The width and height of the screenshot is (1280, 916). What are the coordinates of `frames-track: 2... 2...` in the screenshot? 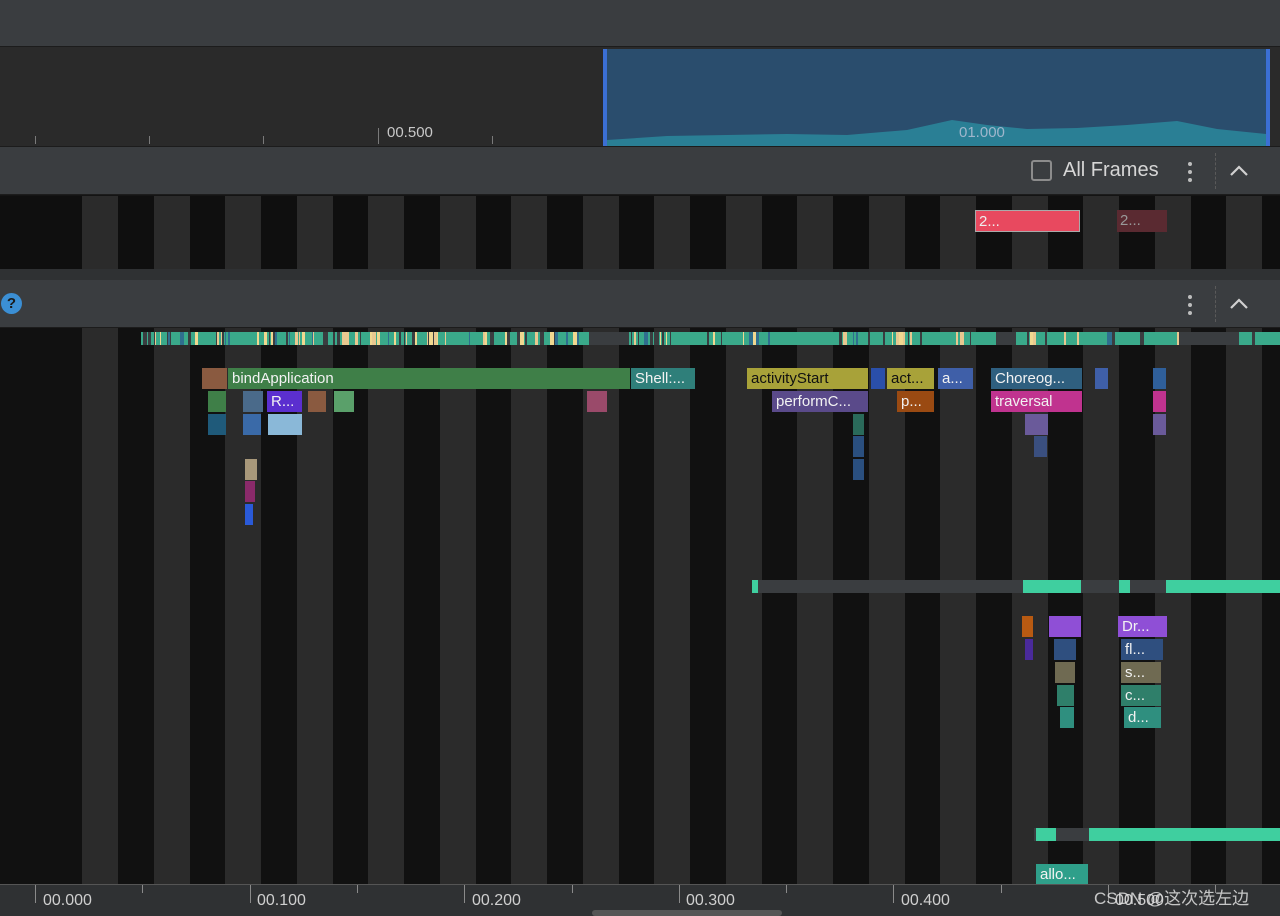 It's located at (640, 232).